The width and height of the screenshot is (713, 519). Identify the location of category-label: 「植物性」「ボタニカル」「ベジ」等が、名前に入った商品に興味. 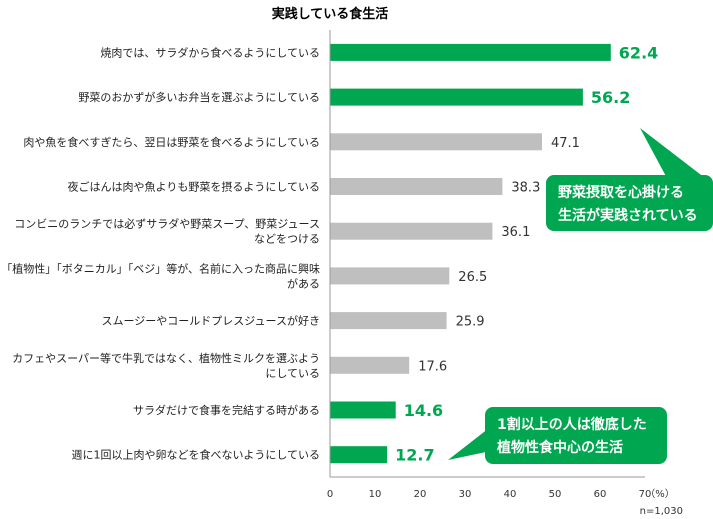
(160, 268).